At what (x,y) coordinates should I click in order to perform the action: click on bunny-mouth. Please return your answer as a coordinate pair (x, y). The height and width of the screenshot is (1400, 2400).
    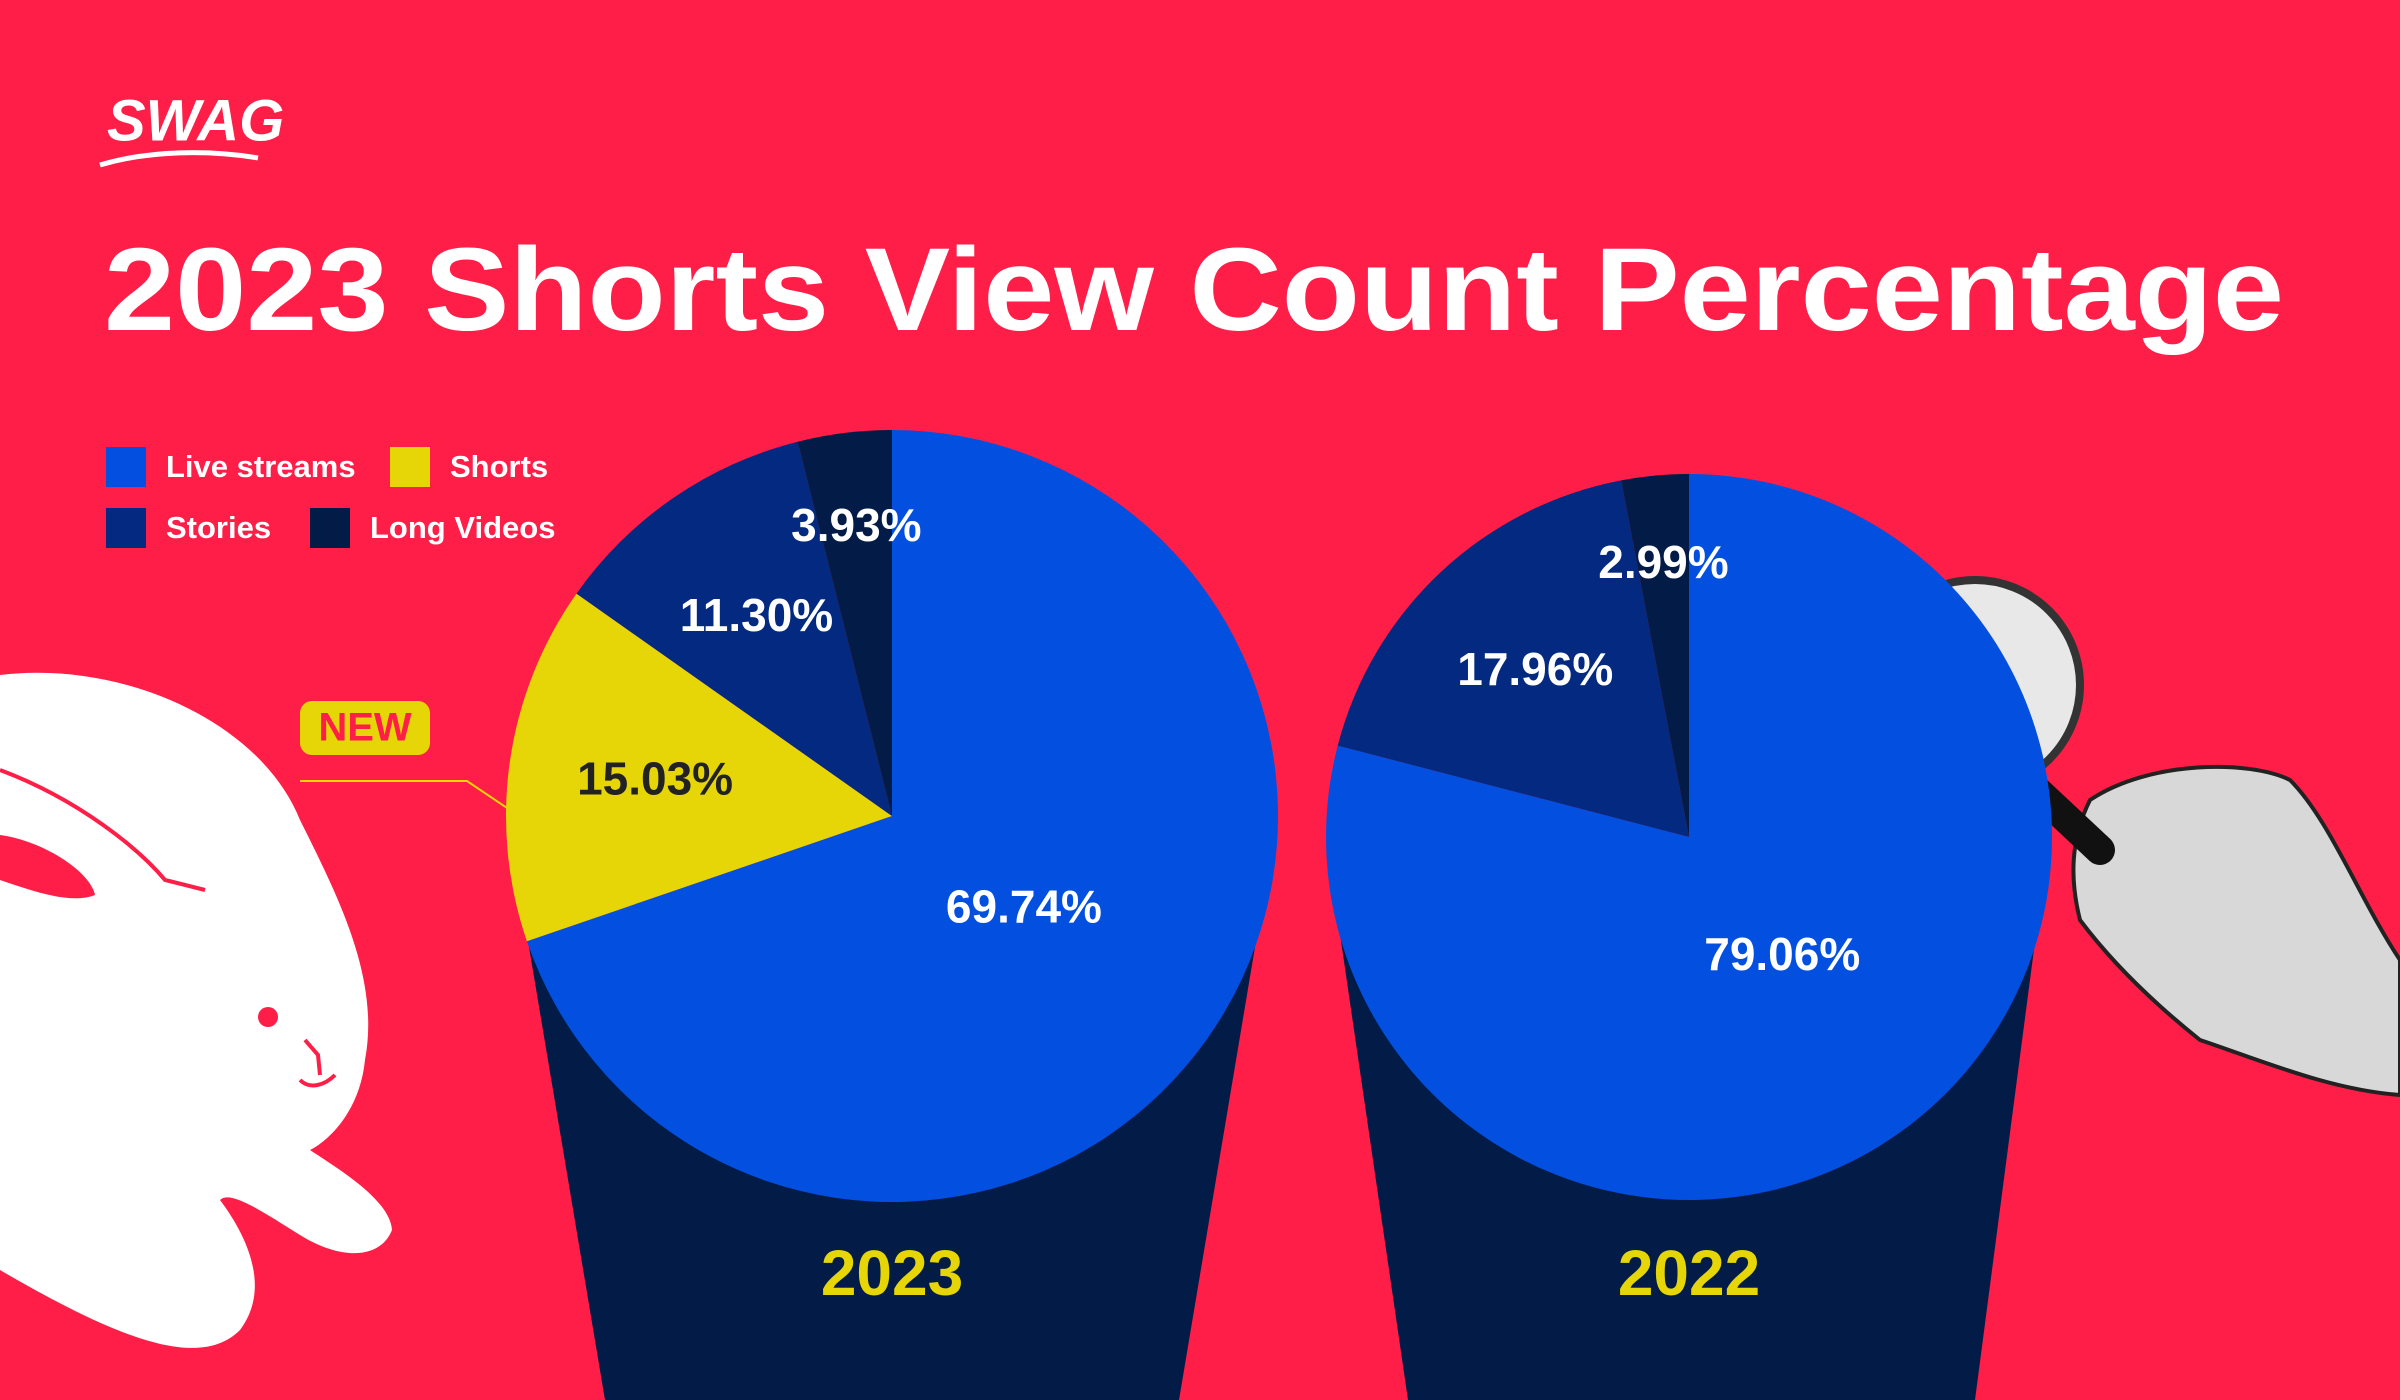
    Looking at the image, I should click on (317, 1063).